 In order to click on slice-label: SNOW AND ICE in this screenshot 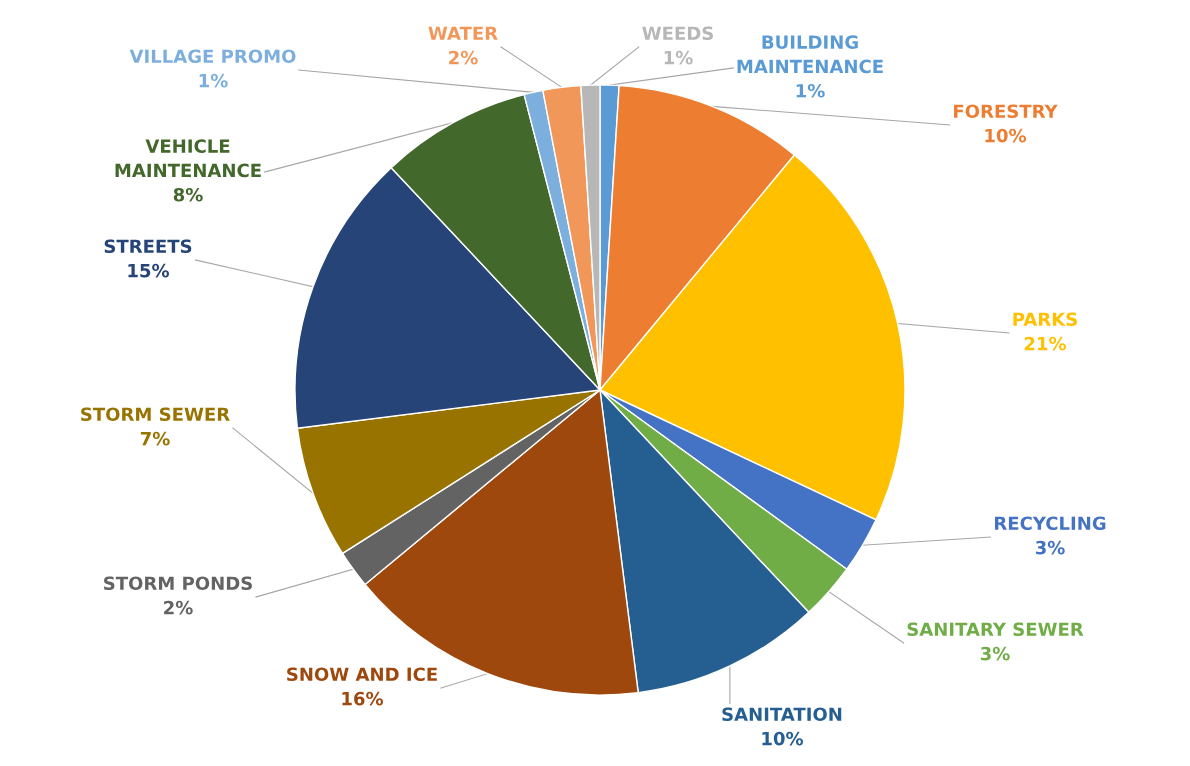, I will do `click(362, 674)`.